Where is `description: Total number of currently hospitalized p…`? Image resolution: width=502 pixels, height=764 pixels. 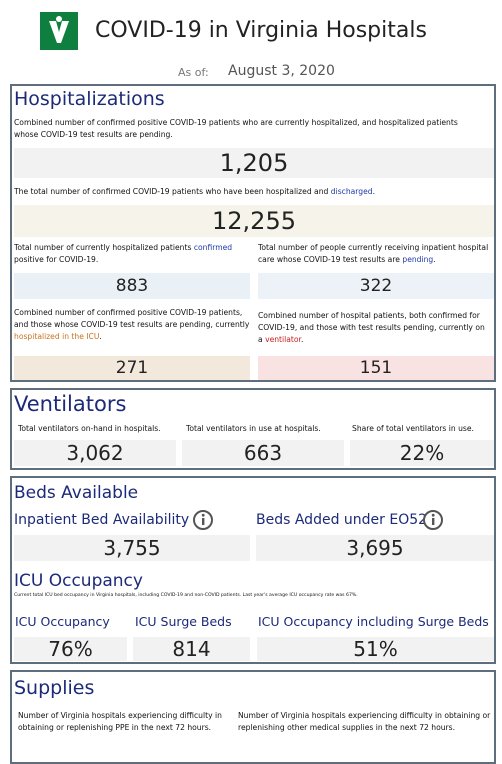 description: Total number of currently hospitalized p… is located at coordinates (126, 254).